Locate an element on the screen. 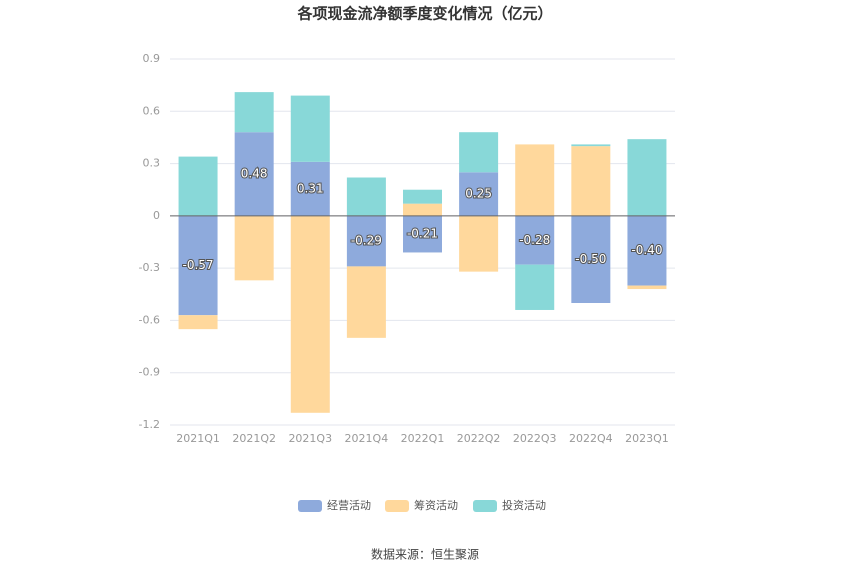 The image size is (850, 575). y-tick-label: 0.3 is located at coordinates (152, 163).